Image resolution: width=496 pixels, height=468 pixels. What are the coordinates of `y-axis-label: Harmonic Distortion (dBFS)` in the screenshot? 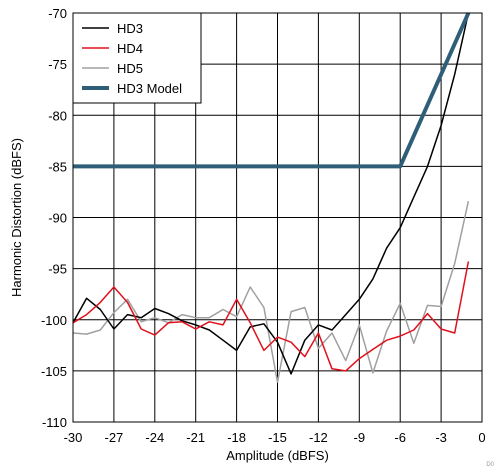 It's located at (16, 217).